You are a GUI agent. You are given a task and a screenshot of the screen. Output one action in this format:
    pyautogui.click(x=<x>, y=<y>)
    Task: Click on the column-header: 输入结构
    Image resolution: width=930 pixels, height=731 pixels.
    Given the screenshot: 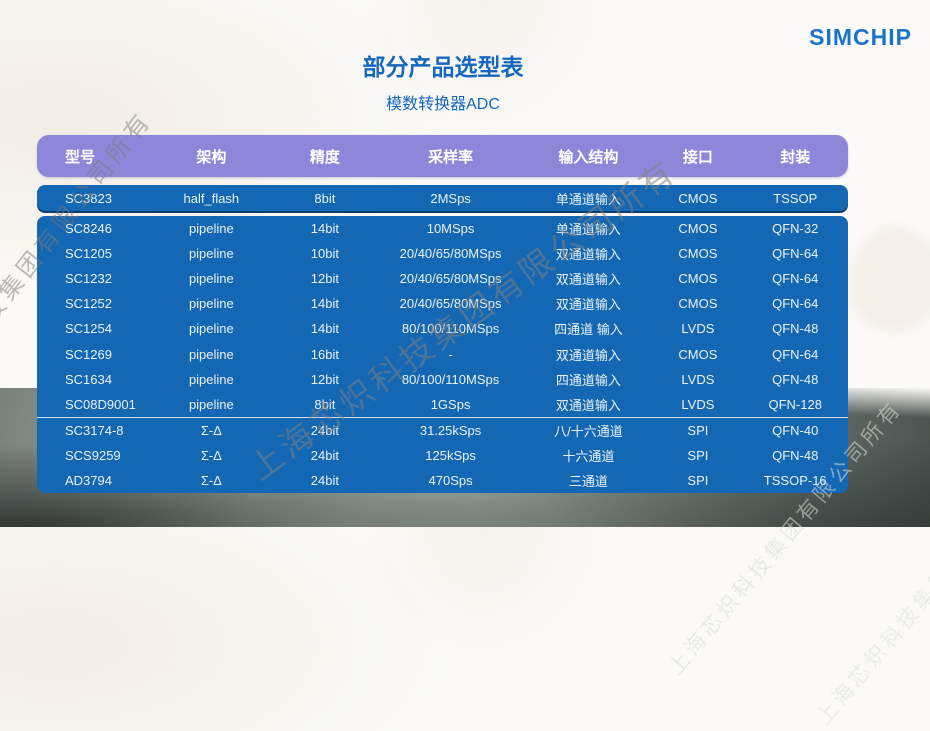 What is the action you would take?
    pyautogui.click(x=588, y=157)
    